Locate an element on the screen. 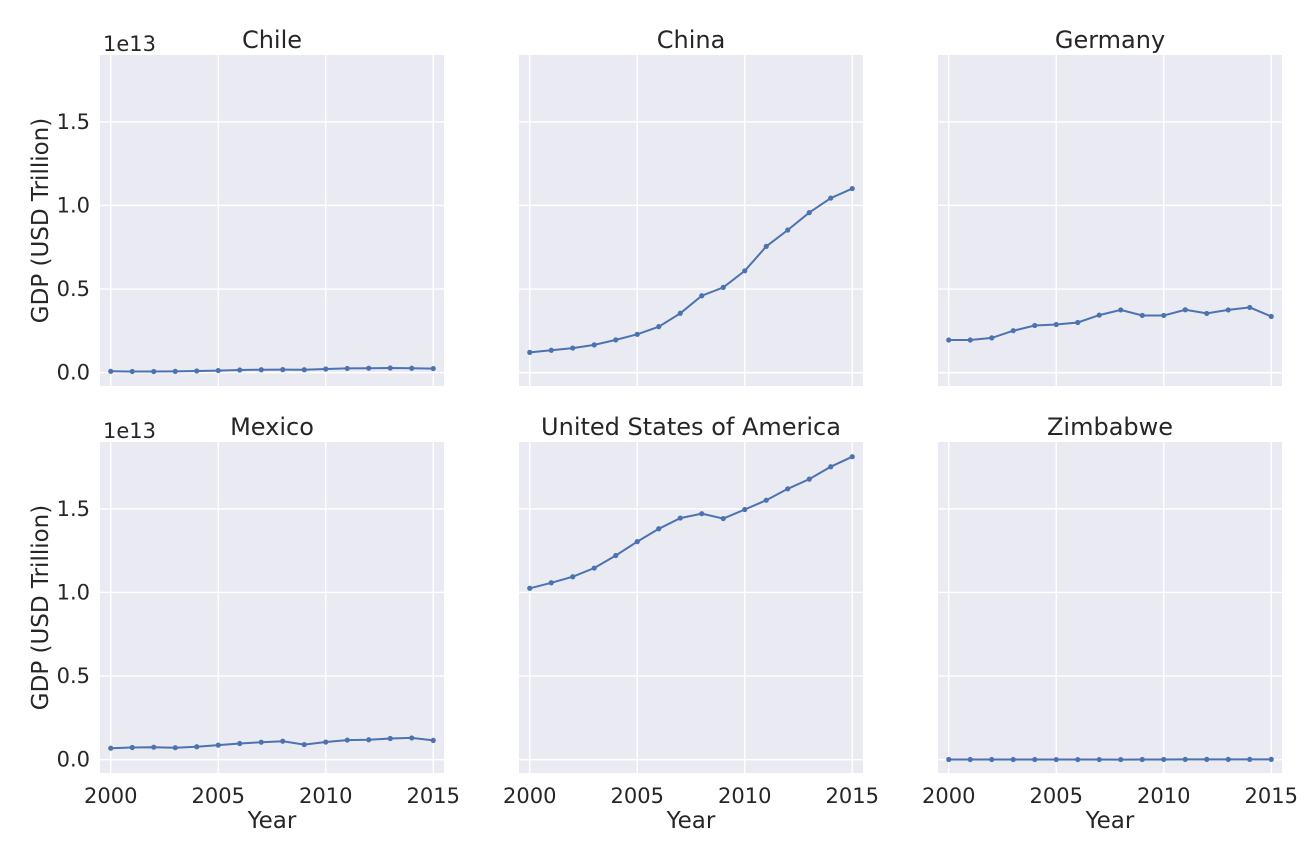 The height and width of the screenshot is (864, 1314). y-tick-label: 0.5 is located at coordinates (73, 676).